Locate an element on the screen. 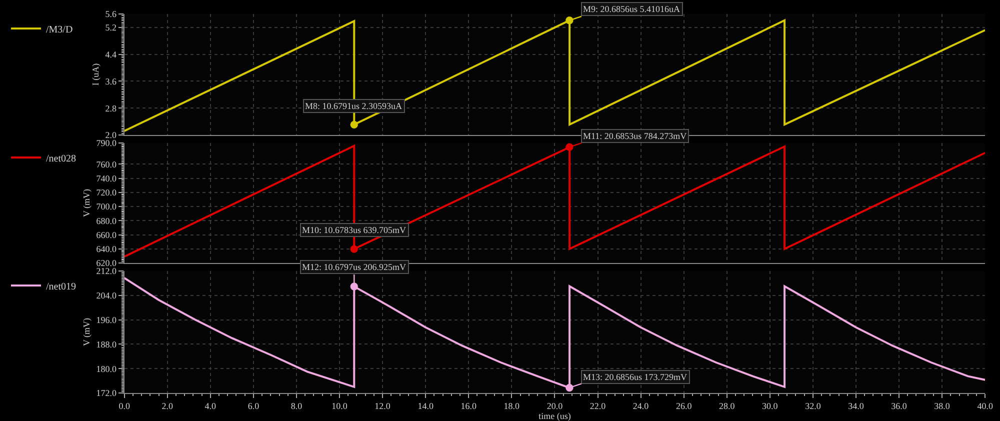  annotation: M11: 20.6853us 784.273mV is located at coordinates (635, 136).